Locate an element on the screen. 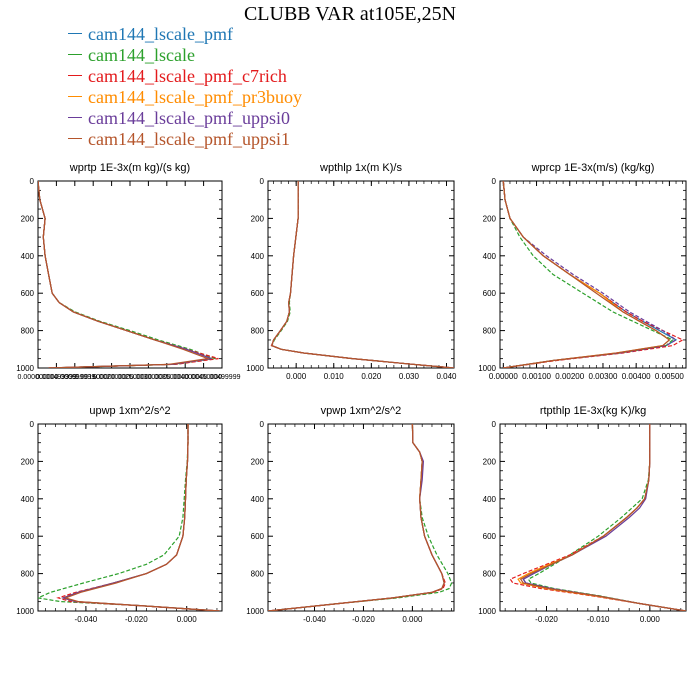 The width and height of the screenshot is (700, 700). legend-item: cam144_lscale_pmf_uppsi0 is located at coordinates (185, 118).